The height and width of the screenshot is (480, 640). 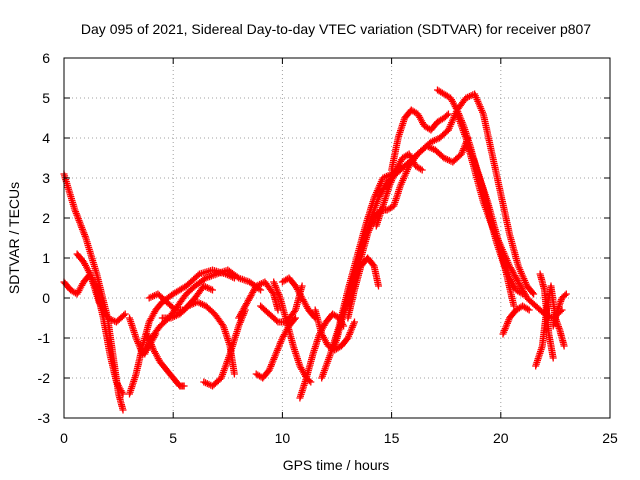 What do you see at coordinates (46, 258) in the screenshot?
I see `y-tick-label: 1` at bounding box center [46, 258].